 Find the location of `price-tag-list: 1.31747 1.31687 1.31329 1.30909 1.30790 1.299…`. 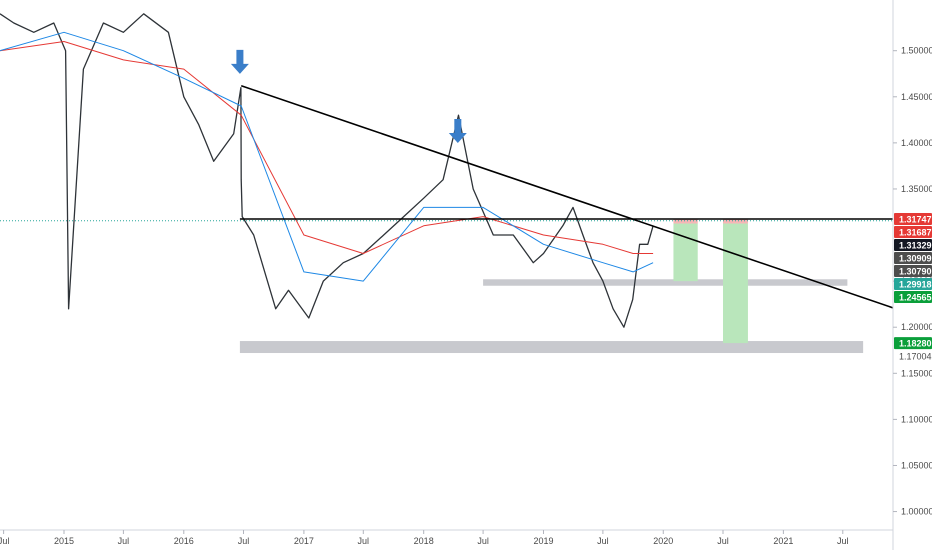

price-tag-list: 1.31747 1.31687 1.31329 1.30909 1.30790 1.299… is located at coordinates (913, 287).